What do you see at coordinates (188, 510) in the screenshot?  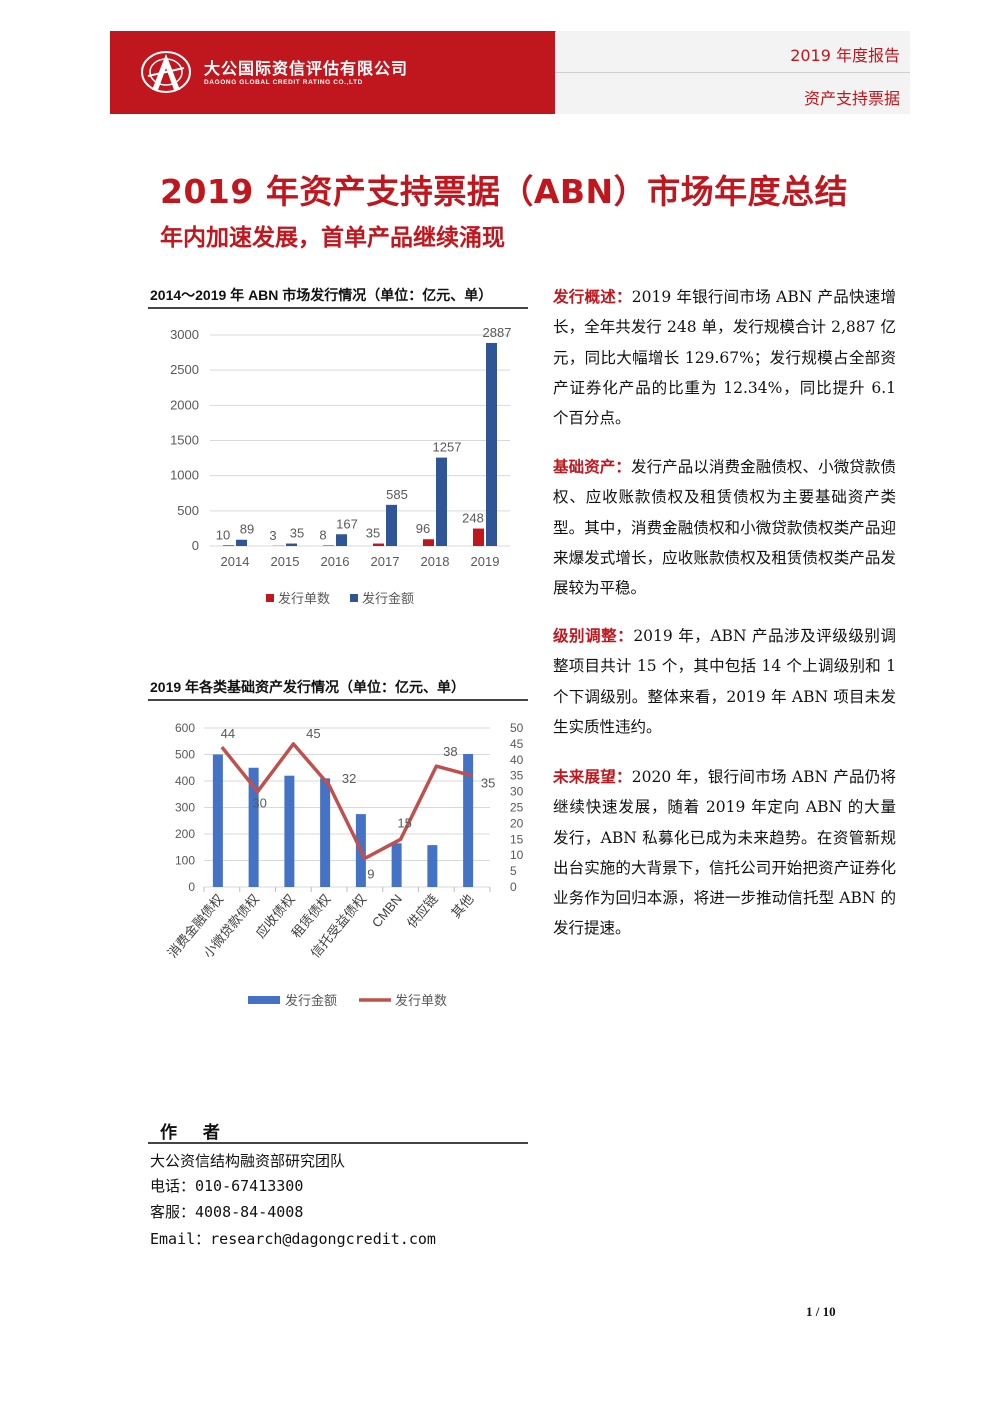 I see `y-tick-label: 500` at bounding box center [188, 510].